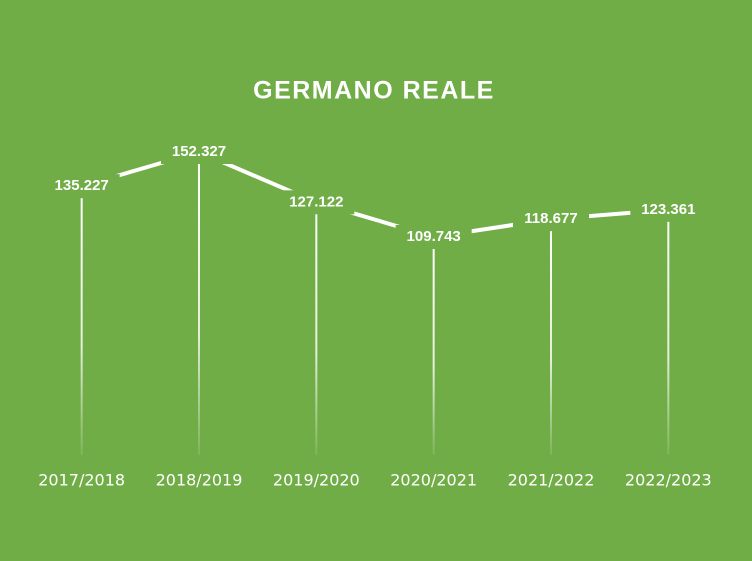 The height and width of the screenshot is (561, 752). I want to click on value-label: 123.361, so click(668, 209).